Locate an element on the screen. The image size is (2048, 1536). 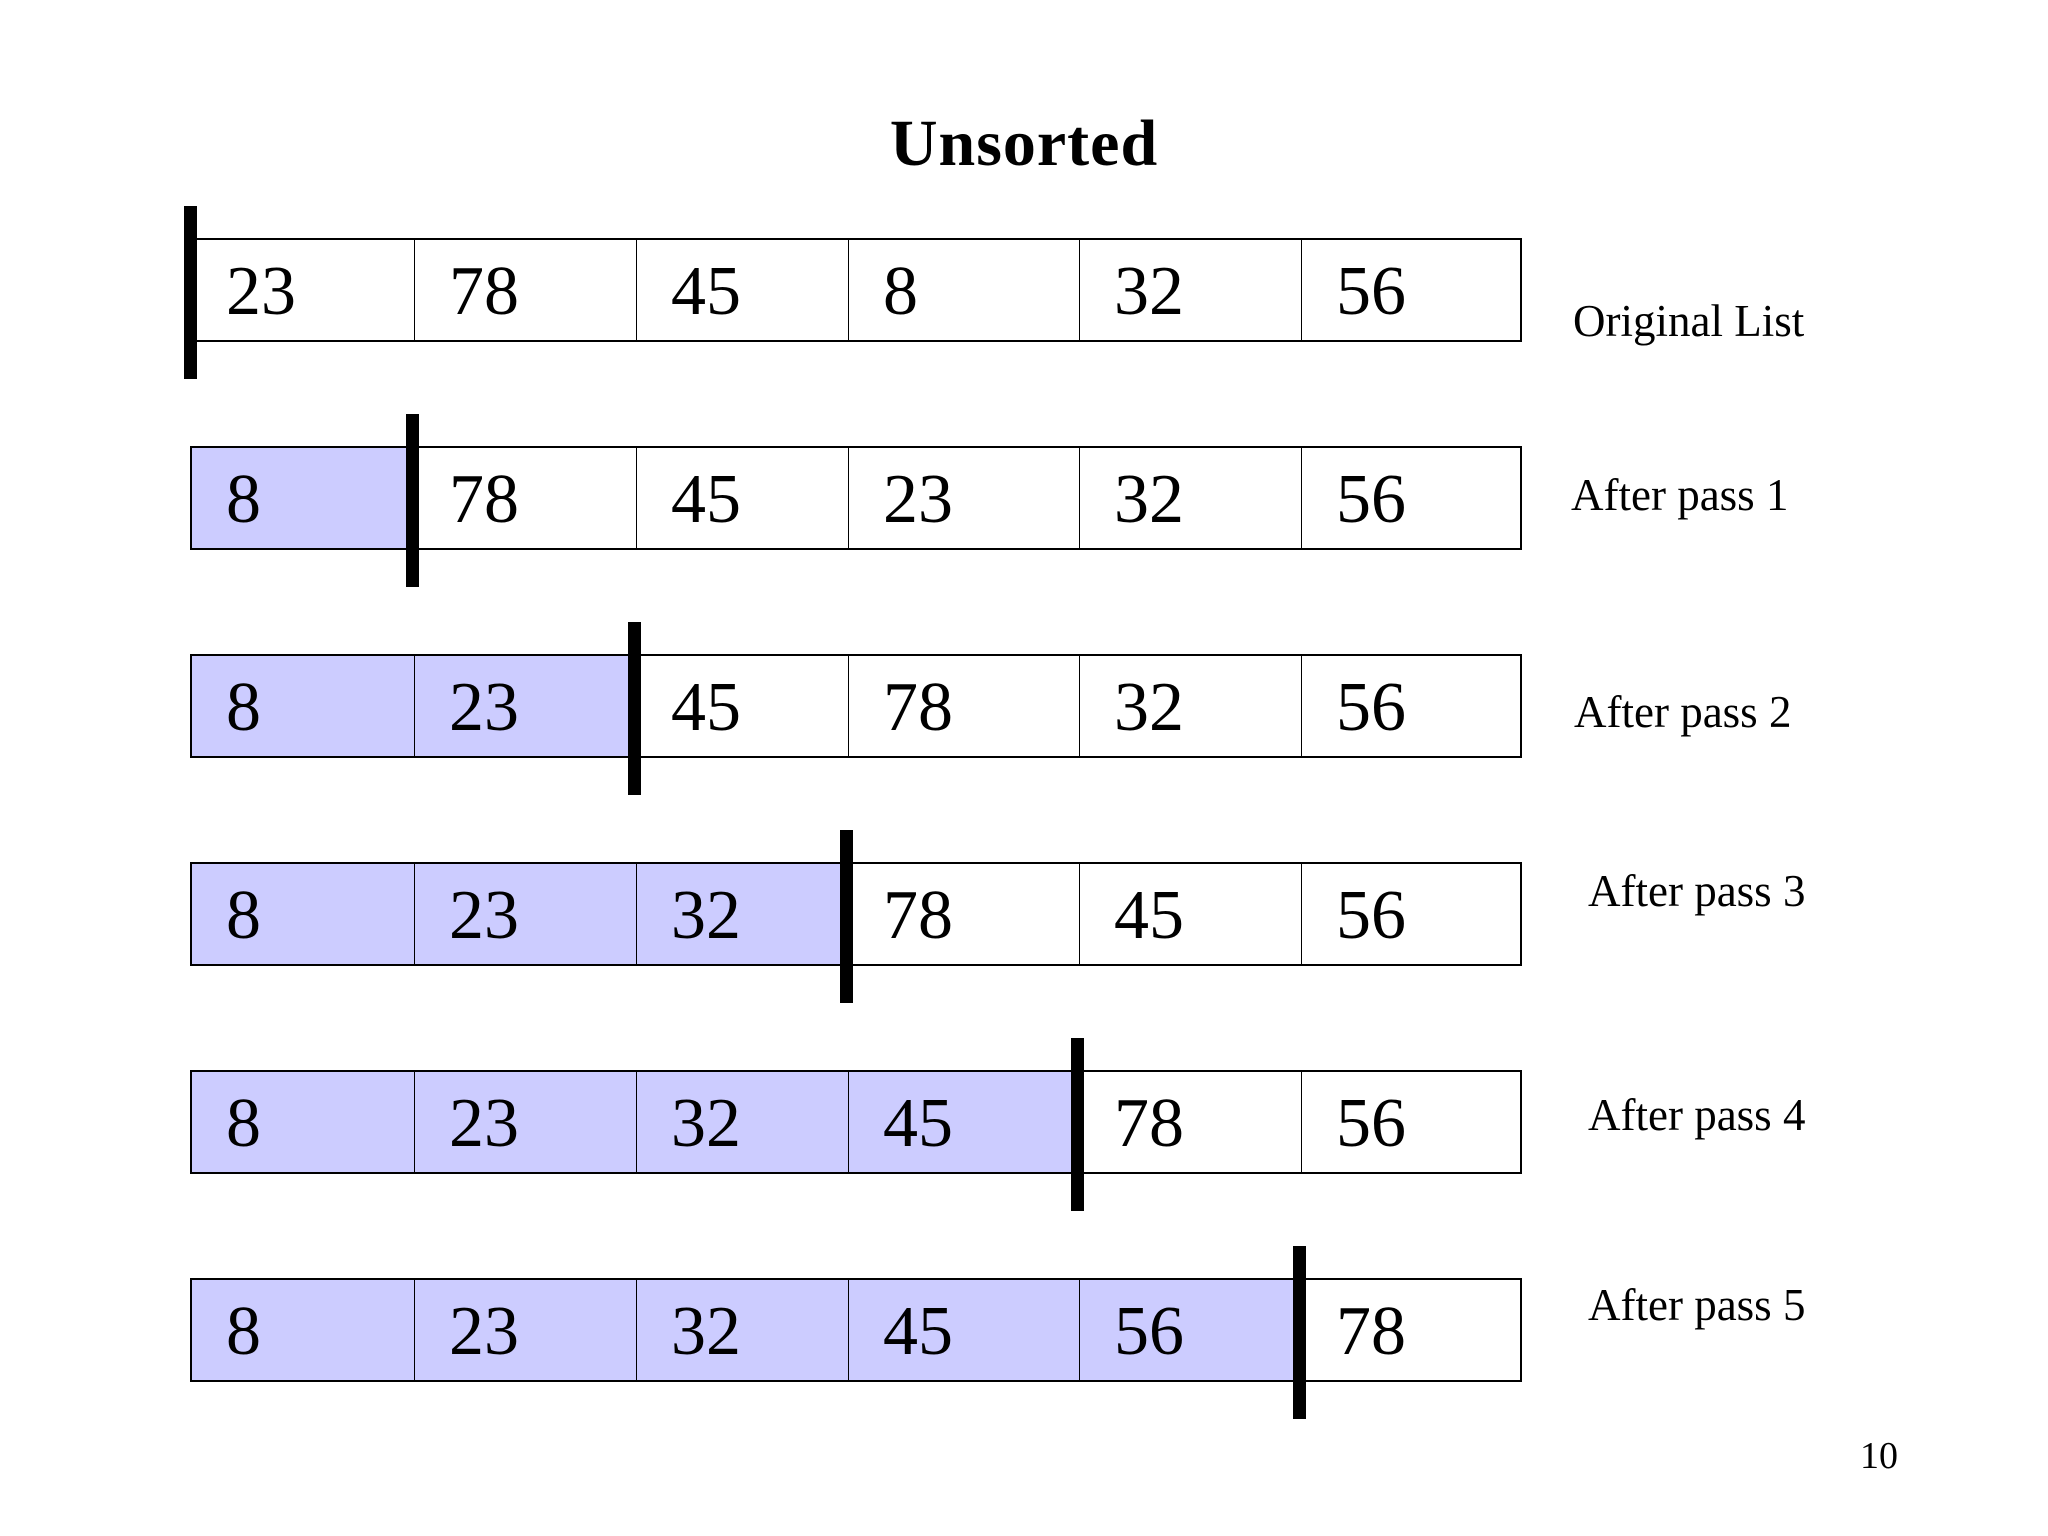
array-box: 8 23 32 45 78 56 is located at coordinates (856, 1122).